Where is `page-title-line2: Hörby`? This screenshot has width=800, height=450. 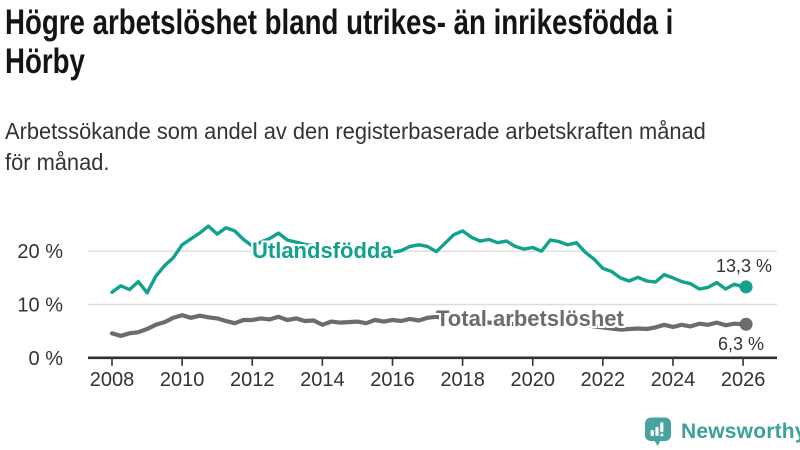
page-title-line2: Hörby is located at coordinates (45, 61).